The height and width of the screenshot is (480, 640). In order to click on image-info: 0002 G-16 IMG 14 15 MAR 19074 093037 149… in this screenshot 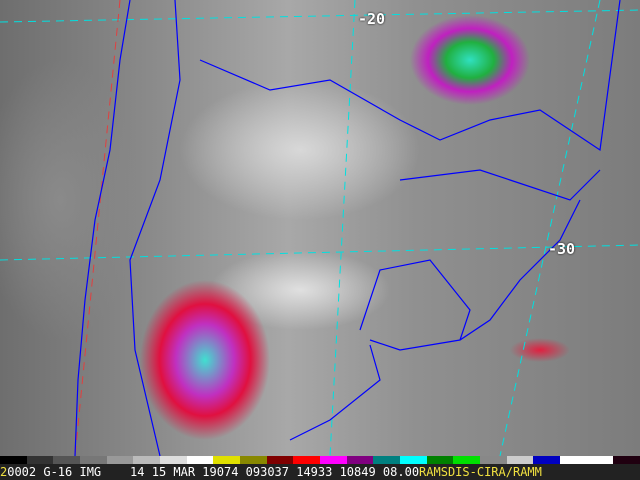, I will do `click(213, 472)`.